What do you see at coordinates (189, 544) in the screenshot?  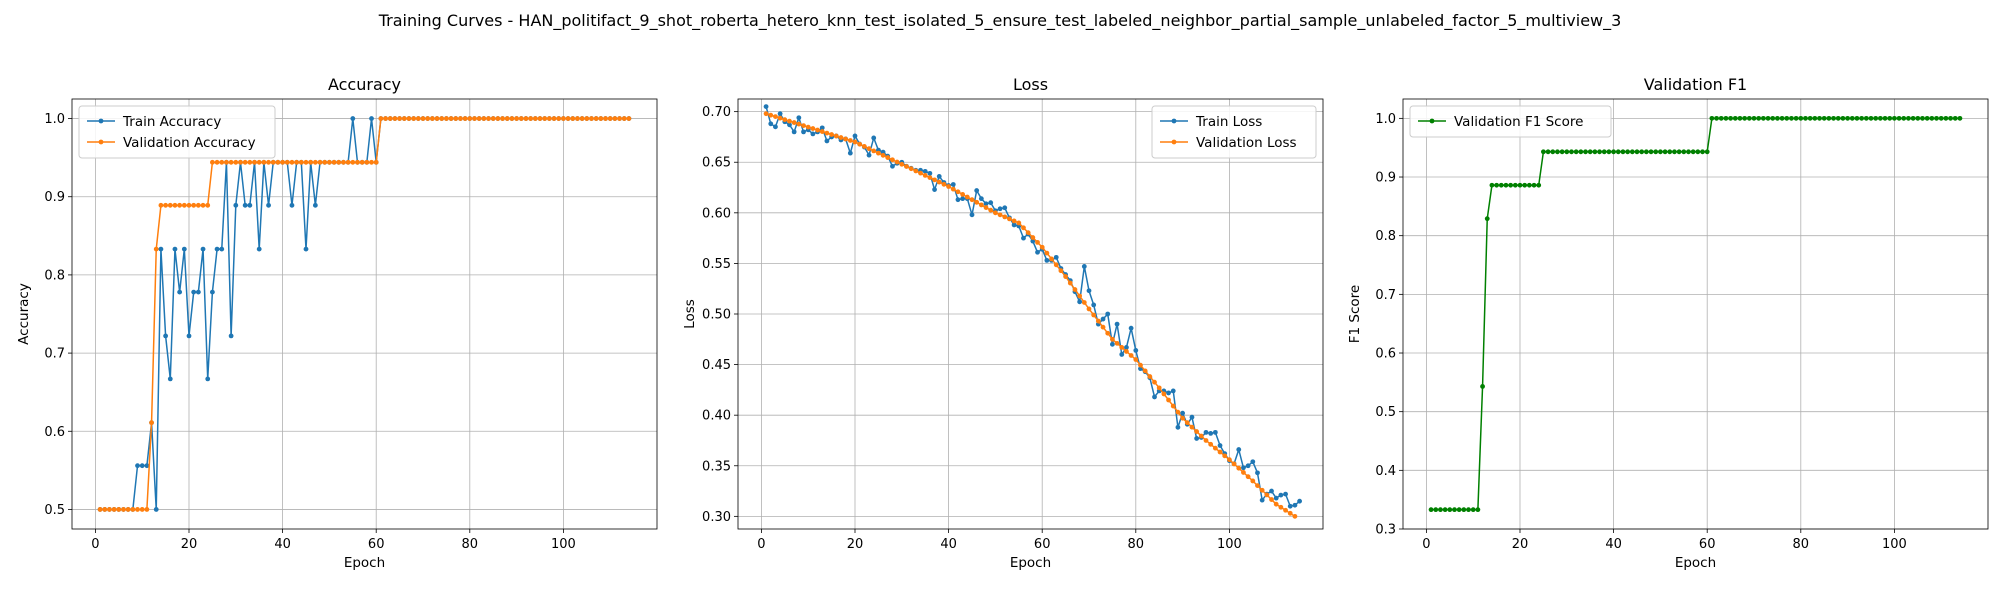 I see `x-tick-label: 20` at bounding box center [189, 544].